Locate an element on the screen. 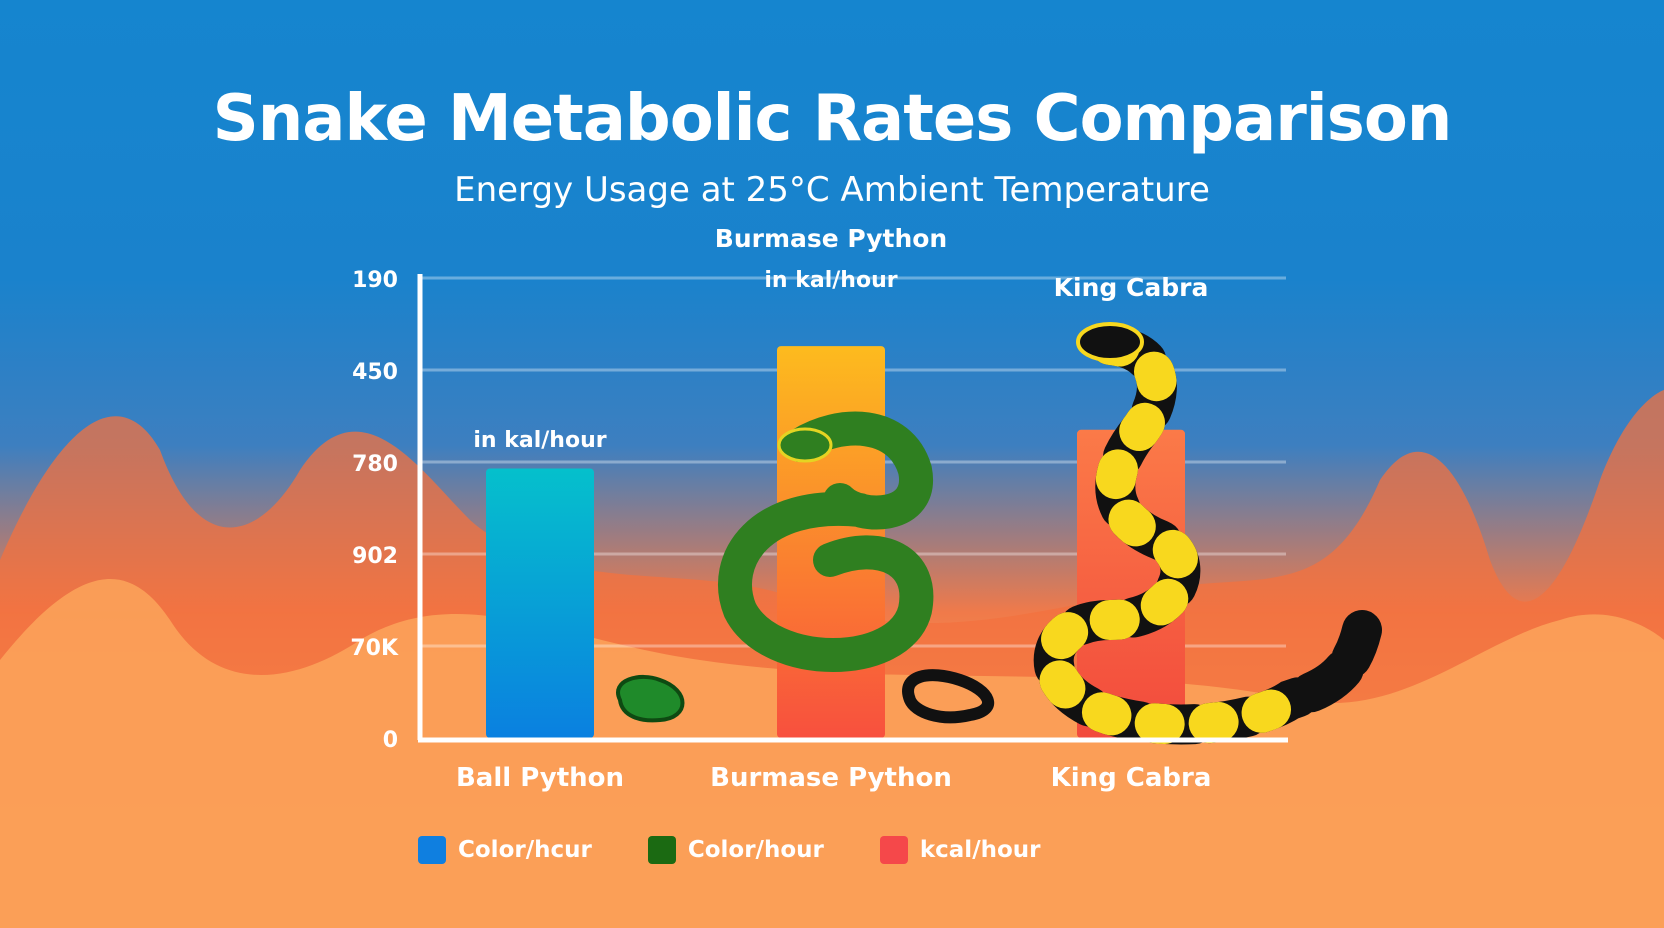 The height and width of the screenshot is (928, 1664). bar is located at coordinates (540, 603).